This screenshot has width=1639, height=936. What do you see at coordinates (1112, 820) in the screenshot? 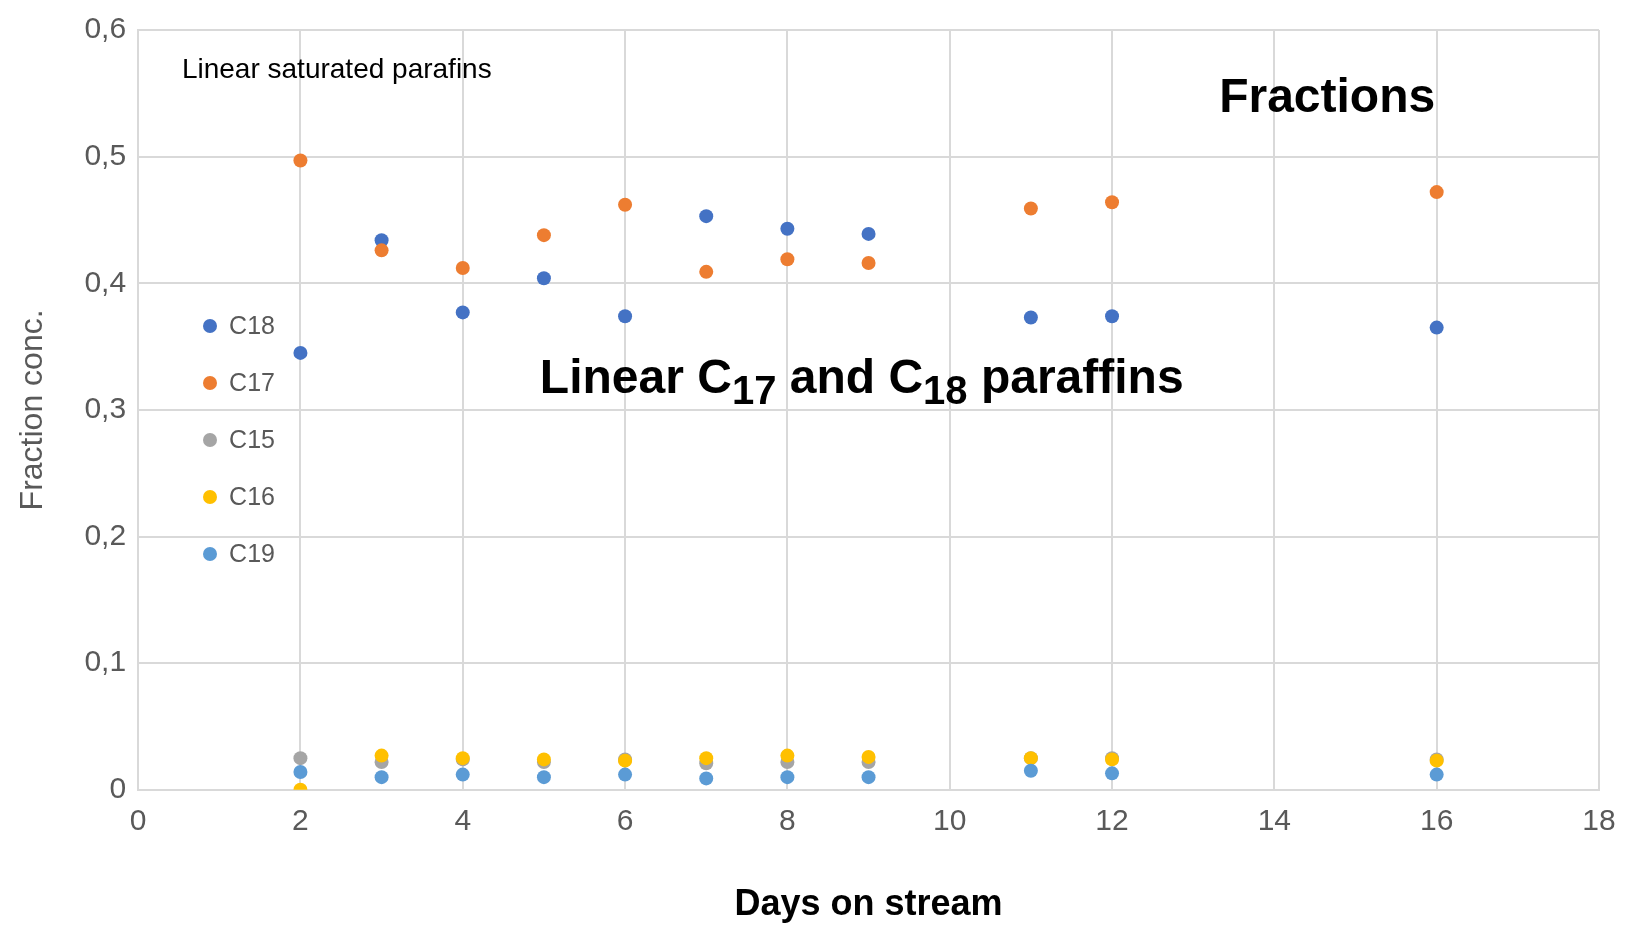
I see `x-tick-label: 12` at bounding box center [1112, 820].